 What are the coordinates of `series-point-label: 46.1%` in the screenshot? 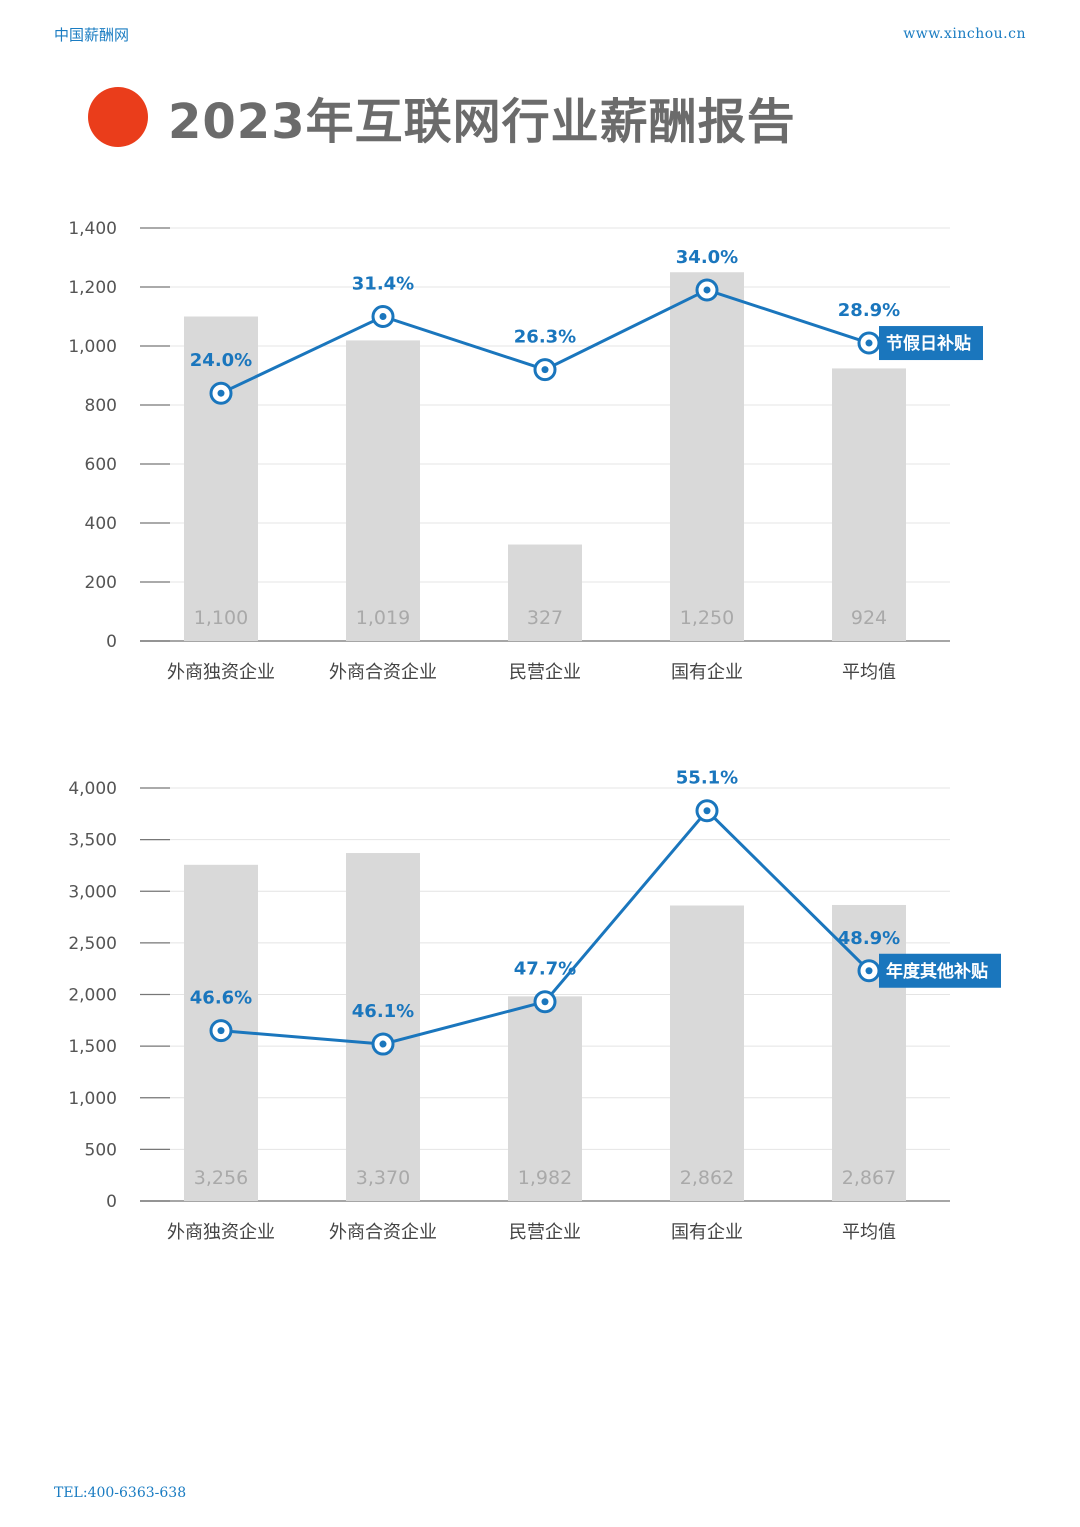 It's located at (383, 1011).